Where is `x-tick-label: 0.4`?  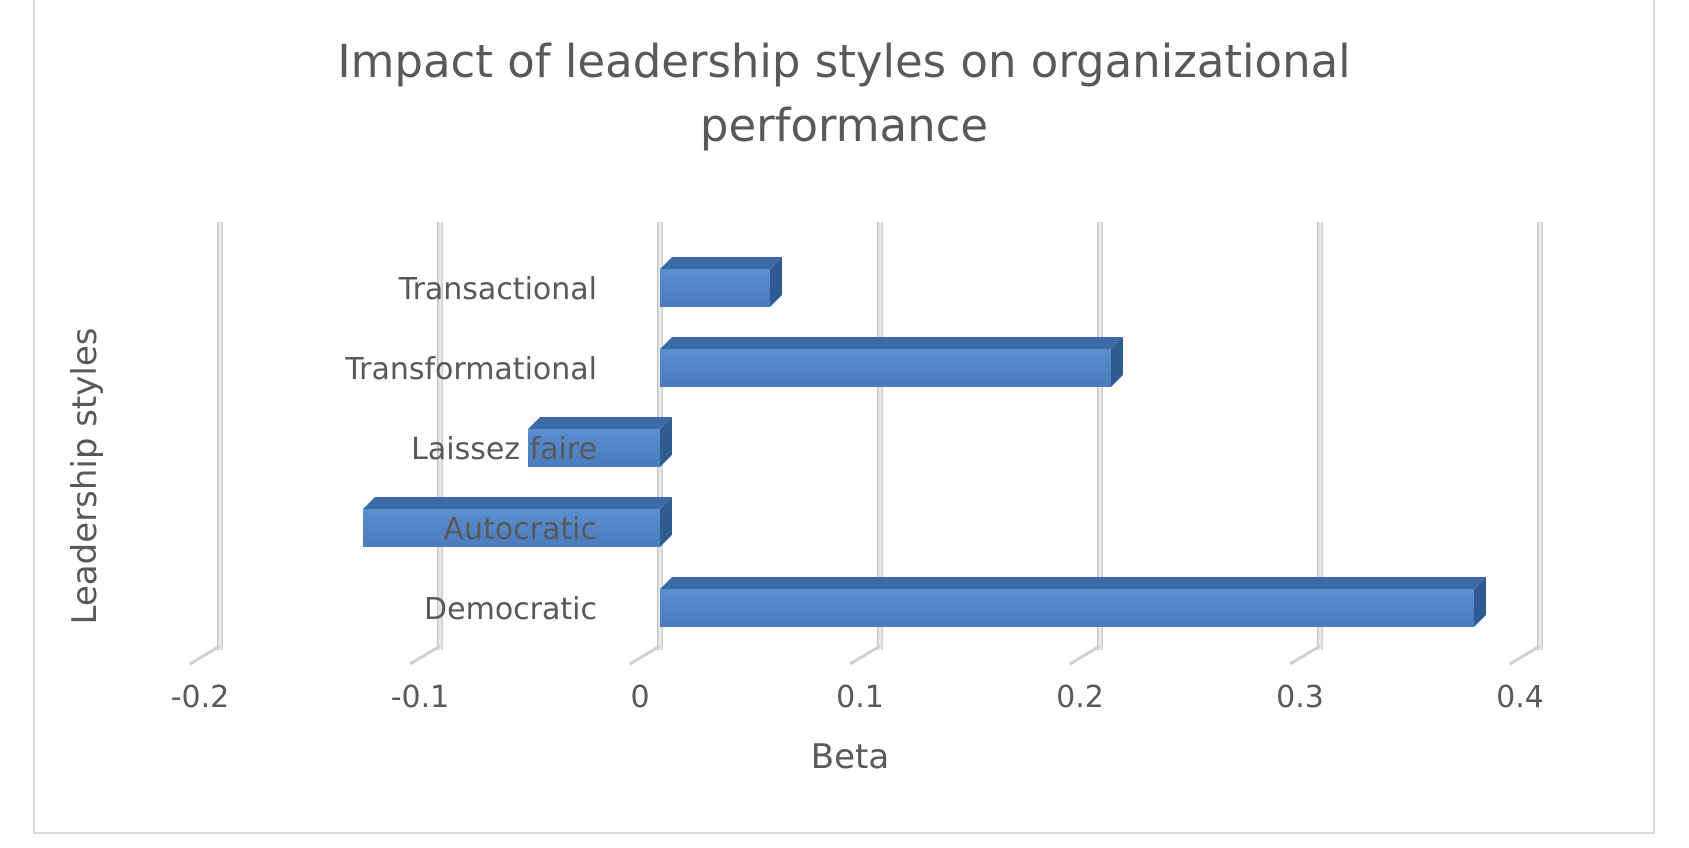
x-tick-label: 0.4 is located at coordinates (1520, 697).